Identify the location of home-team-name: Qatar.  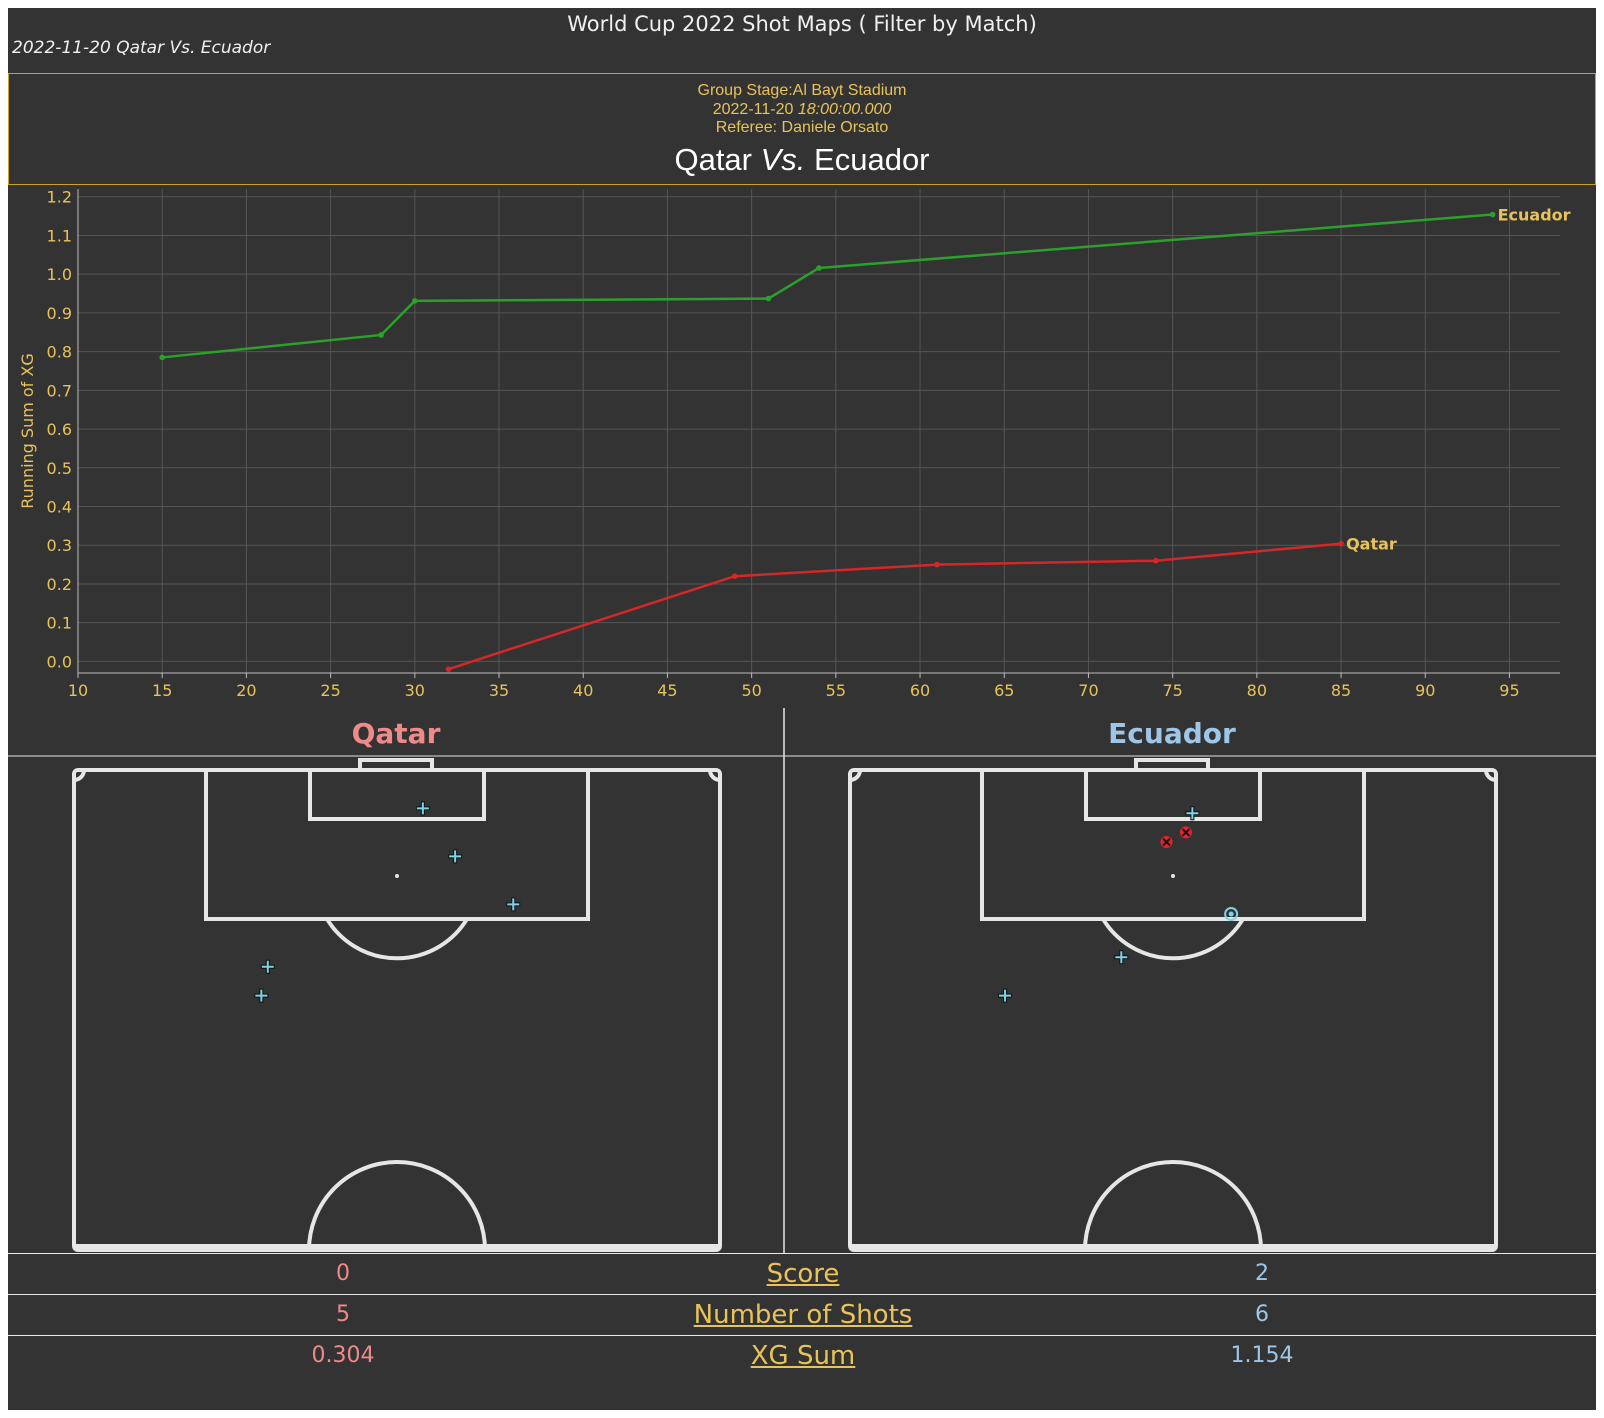
(713, 159).